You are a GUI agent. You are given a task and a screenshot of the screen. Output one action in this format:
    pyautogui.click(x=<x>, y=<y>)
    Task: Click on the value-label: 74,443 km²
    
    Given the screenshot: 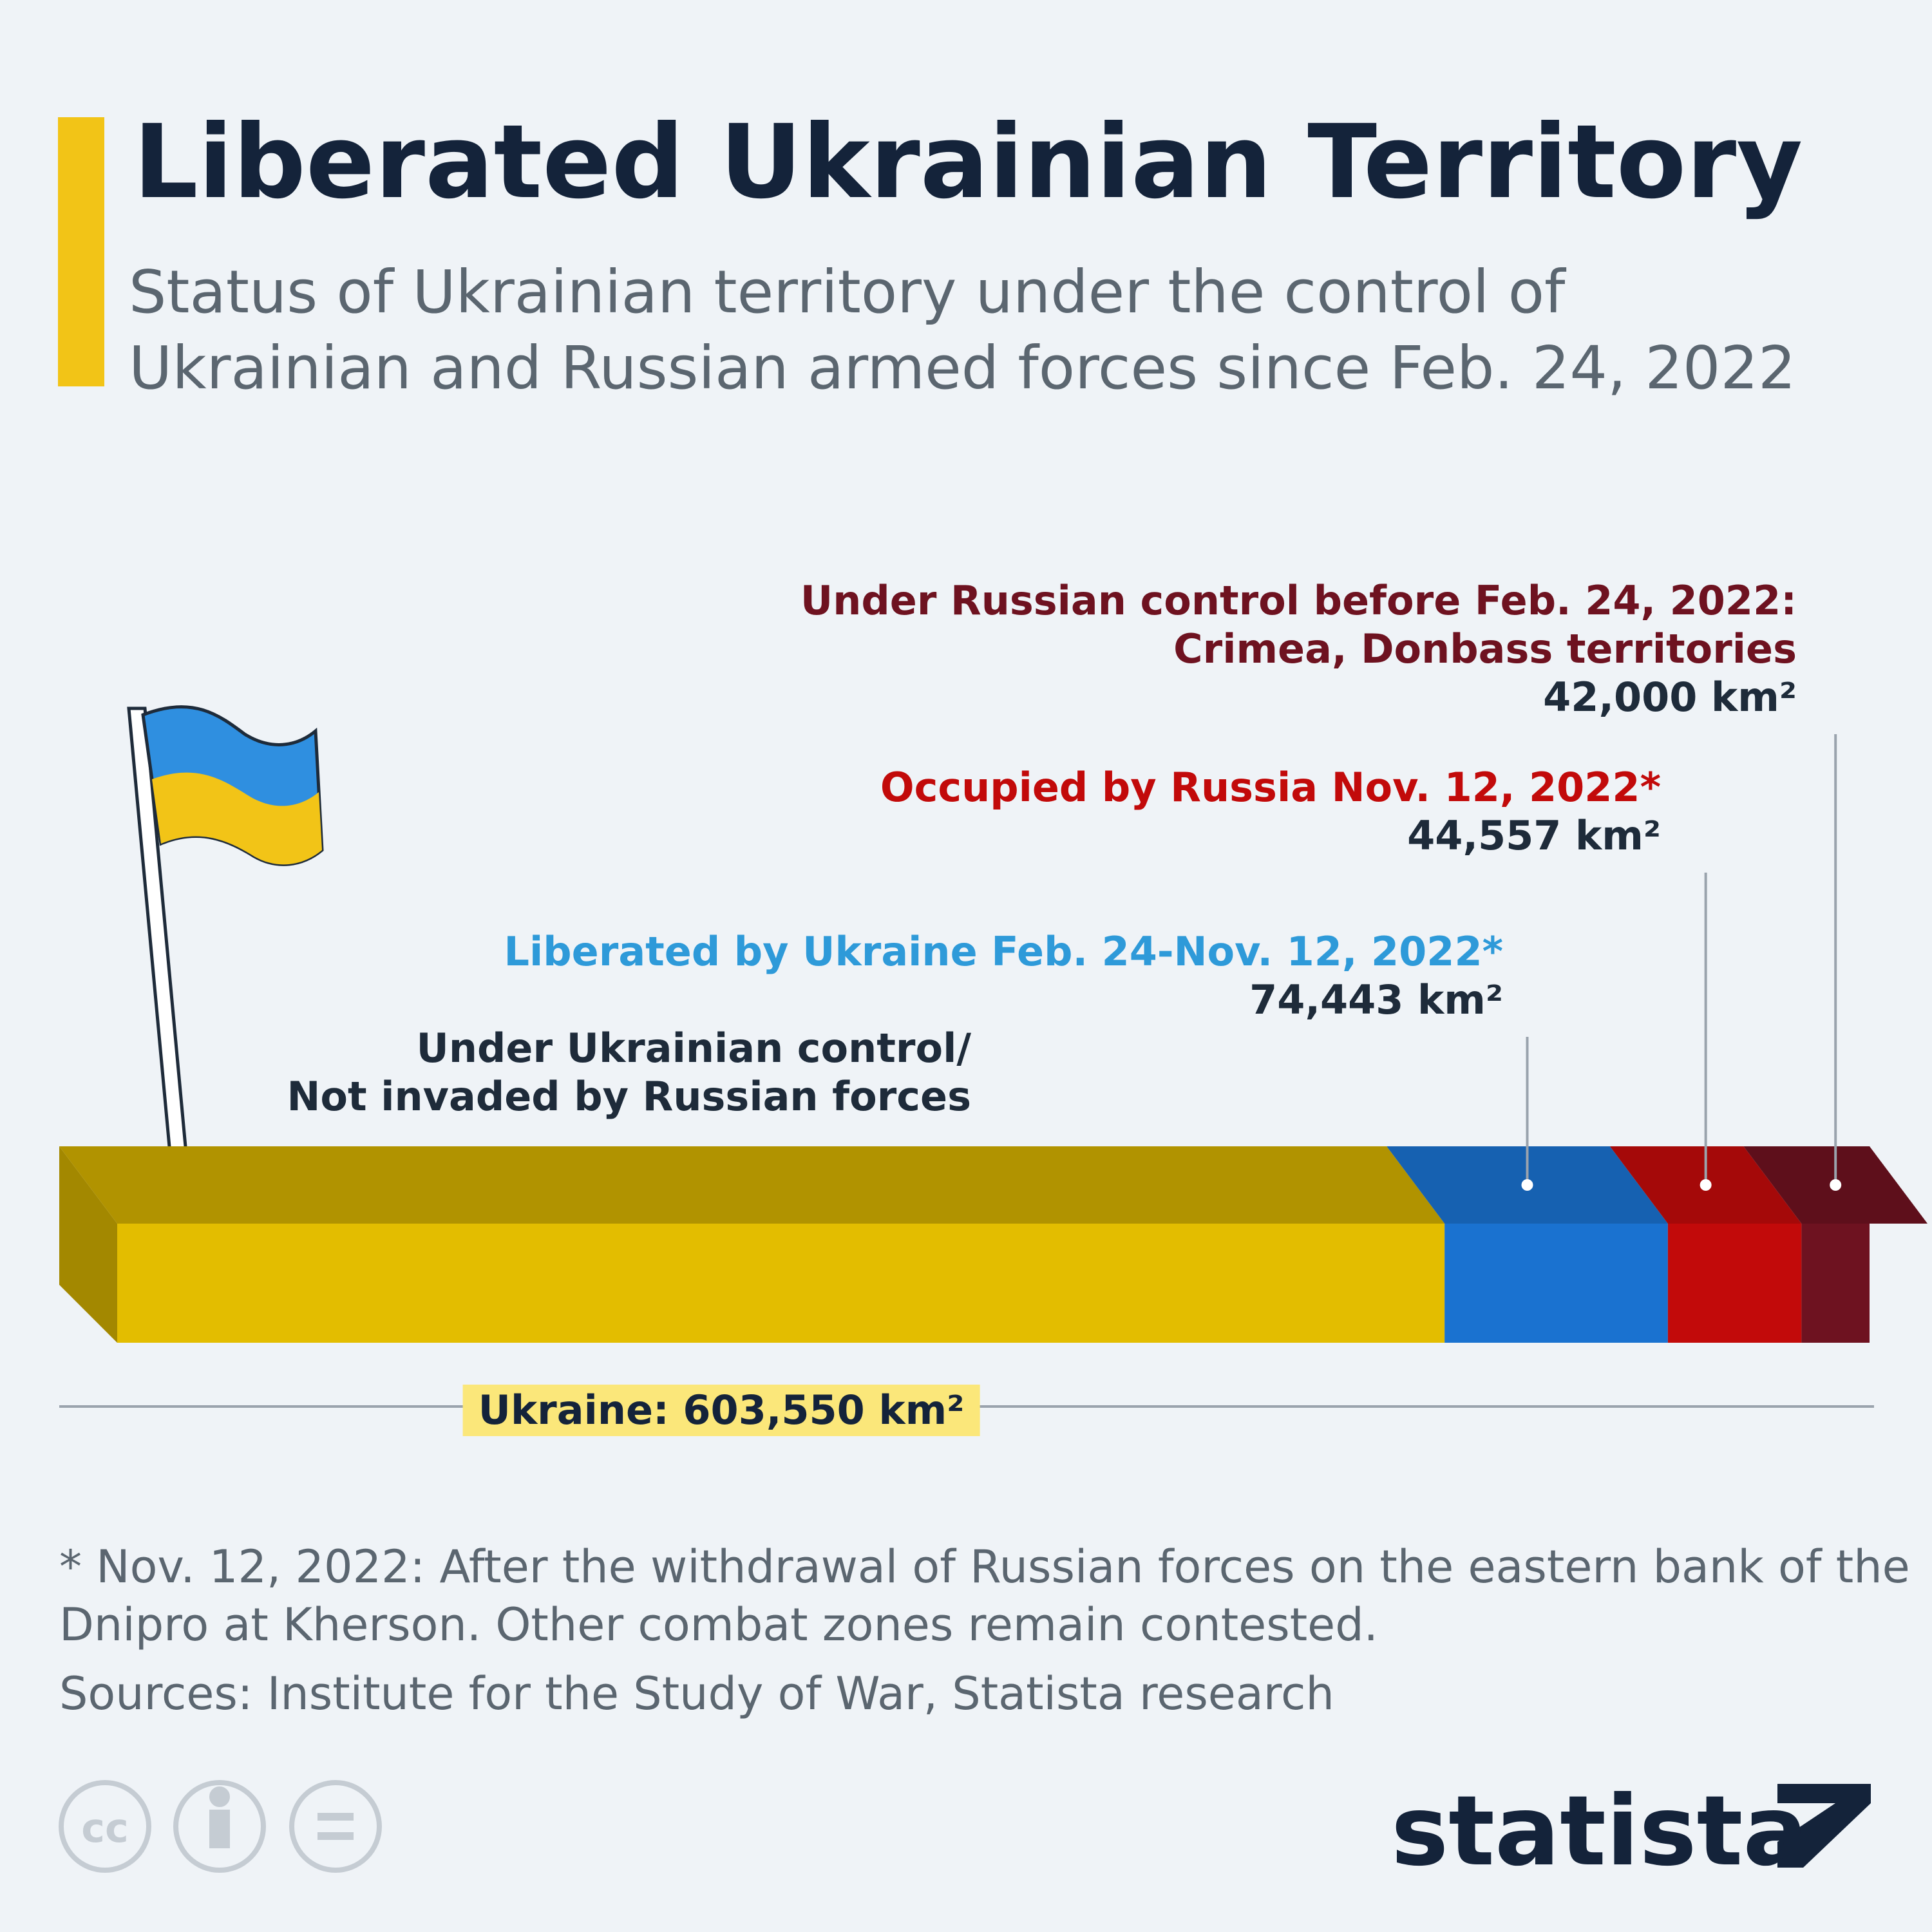 What is the action you would take?
    pyautogui.click(x=1376, y=1000)
    